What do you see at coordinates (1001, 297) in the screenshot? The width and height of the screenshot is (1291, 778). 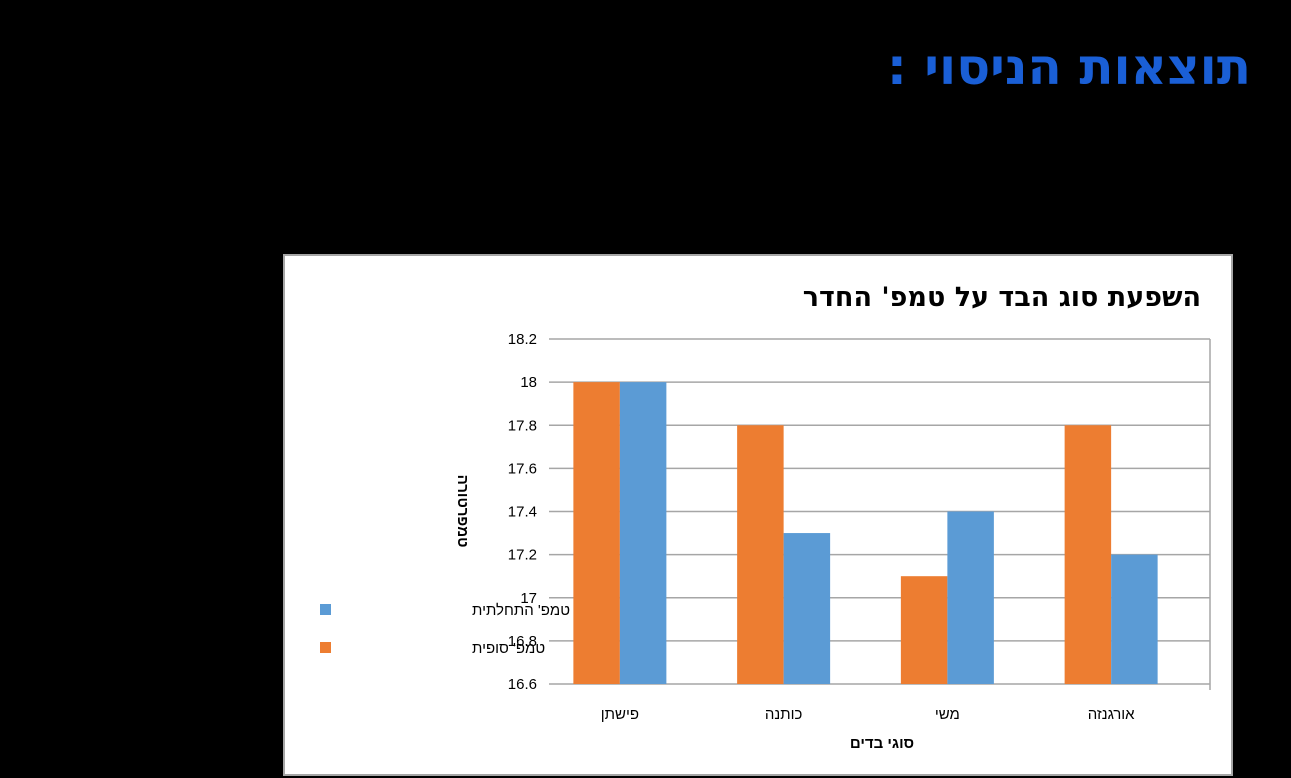 I see `chart-title: השפעת סוג הבד על טמפ' החדר` at bounding box center [1001, 297].